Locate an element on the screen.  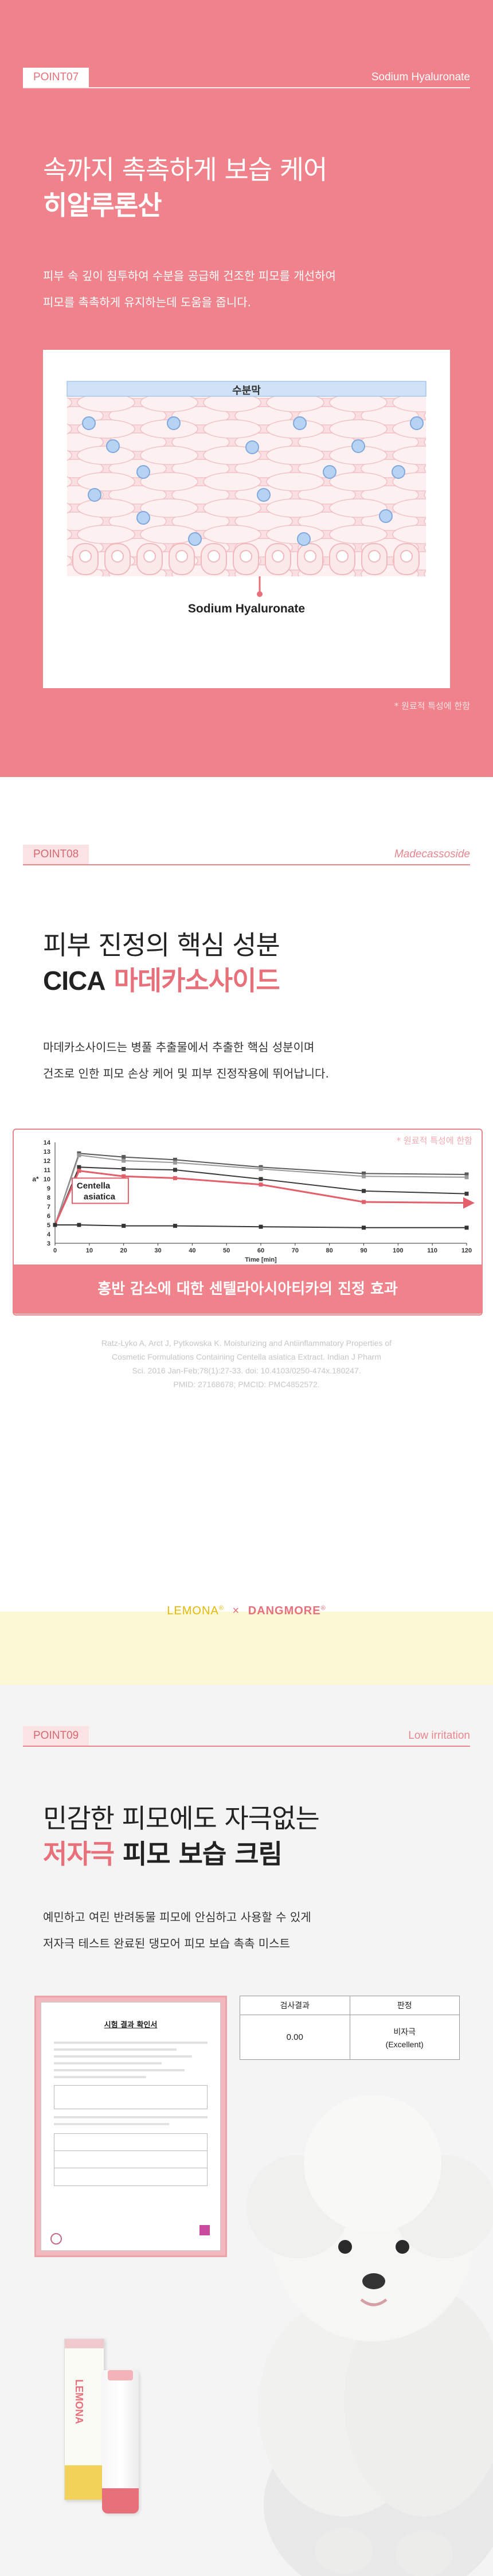
reference-line: PMID: 27168678; PMCID: PMC4852572. is located at coordinates (246, 1385).